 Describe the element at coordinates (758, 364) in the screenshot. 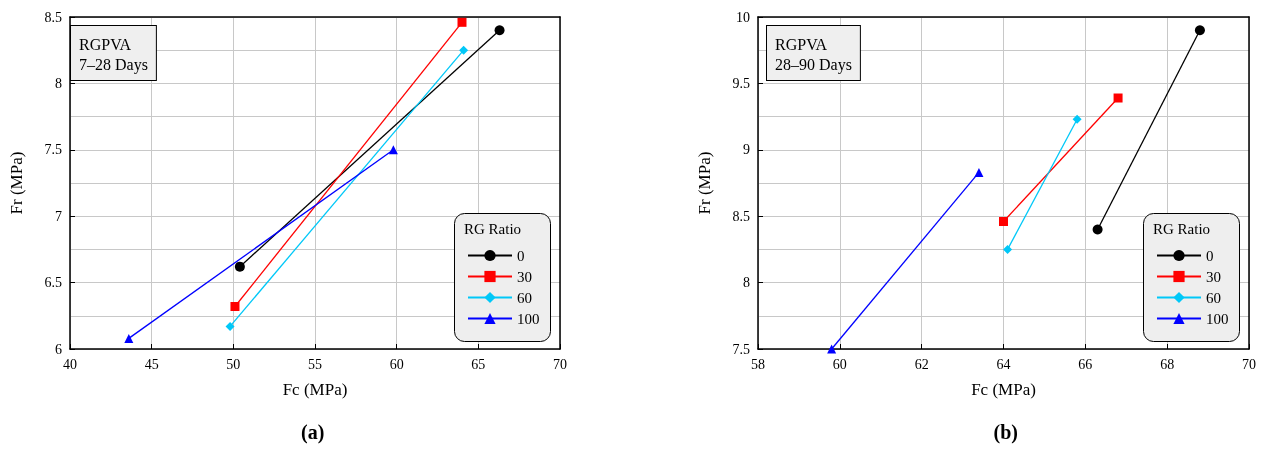

I see `x-tick-label: 58` at that location.